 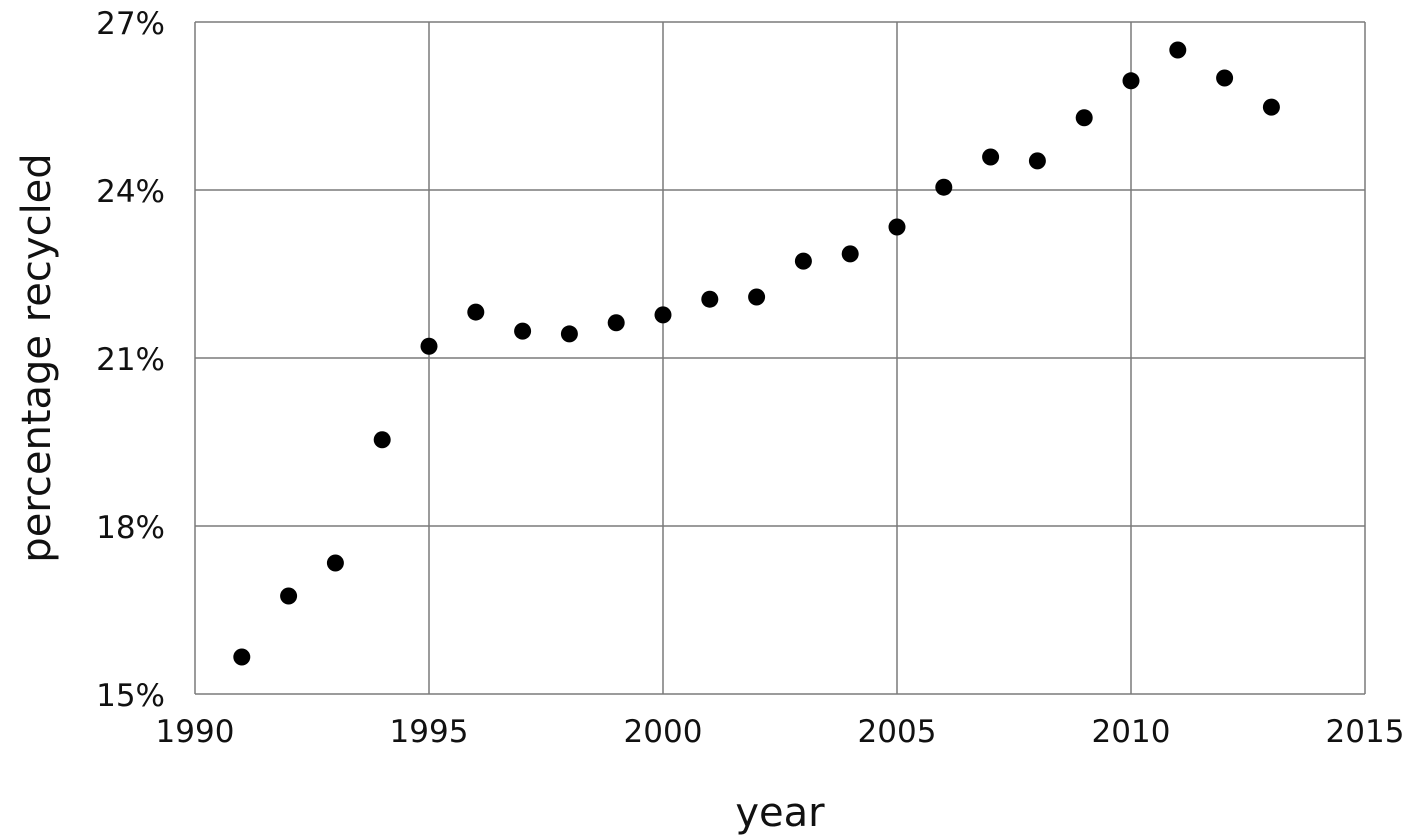 What do you see at coordinates (780, 813) in the screenshot?
I see `x-axis-label: year` at bounding box center [780, 813].